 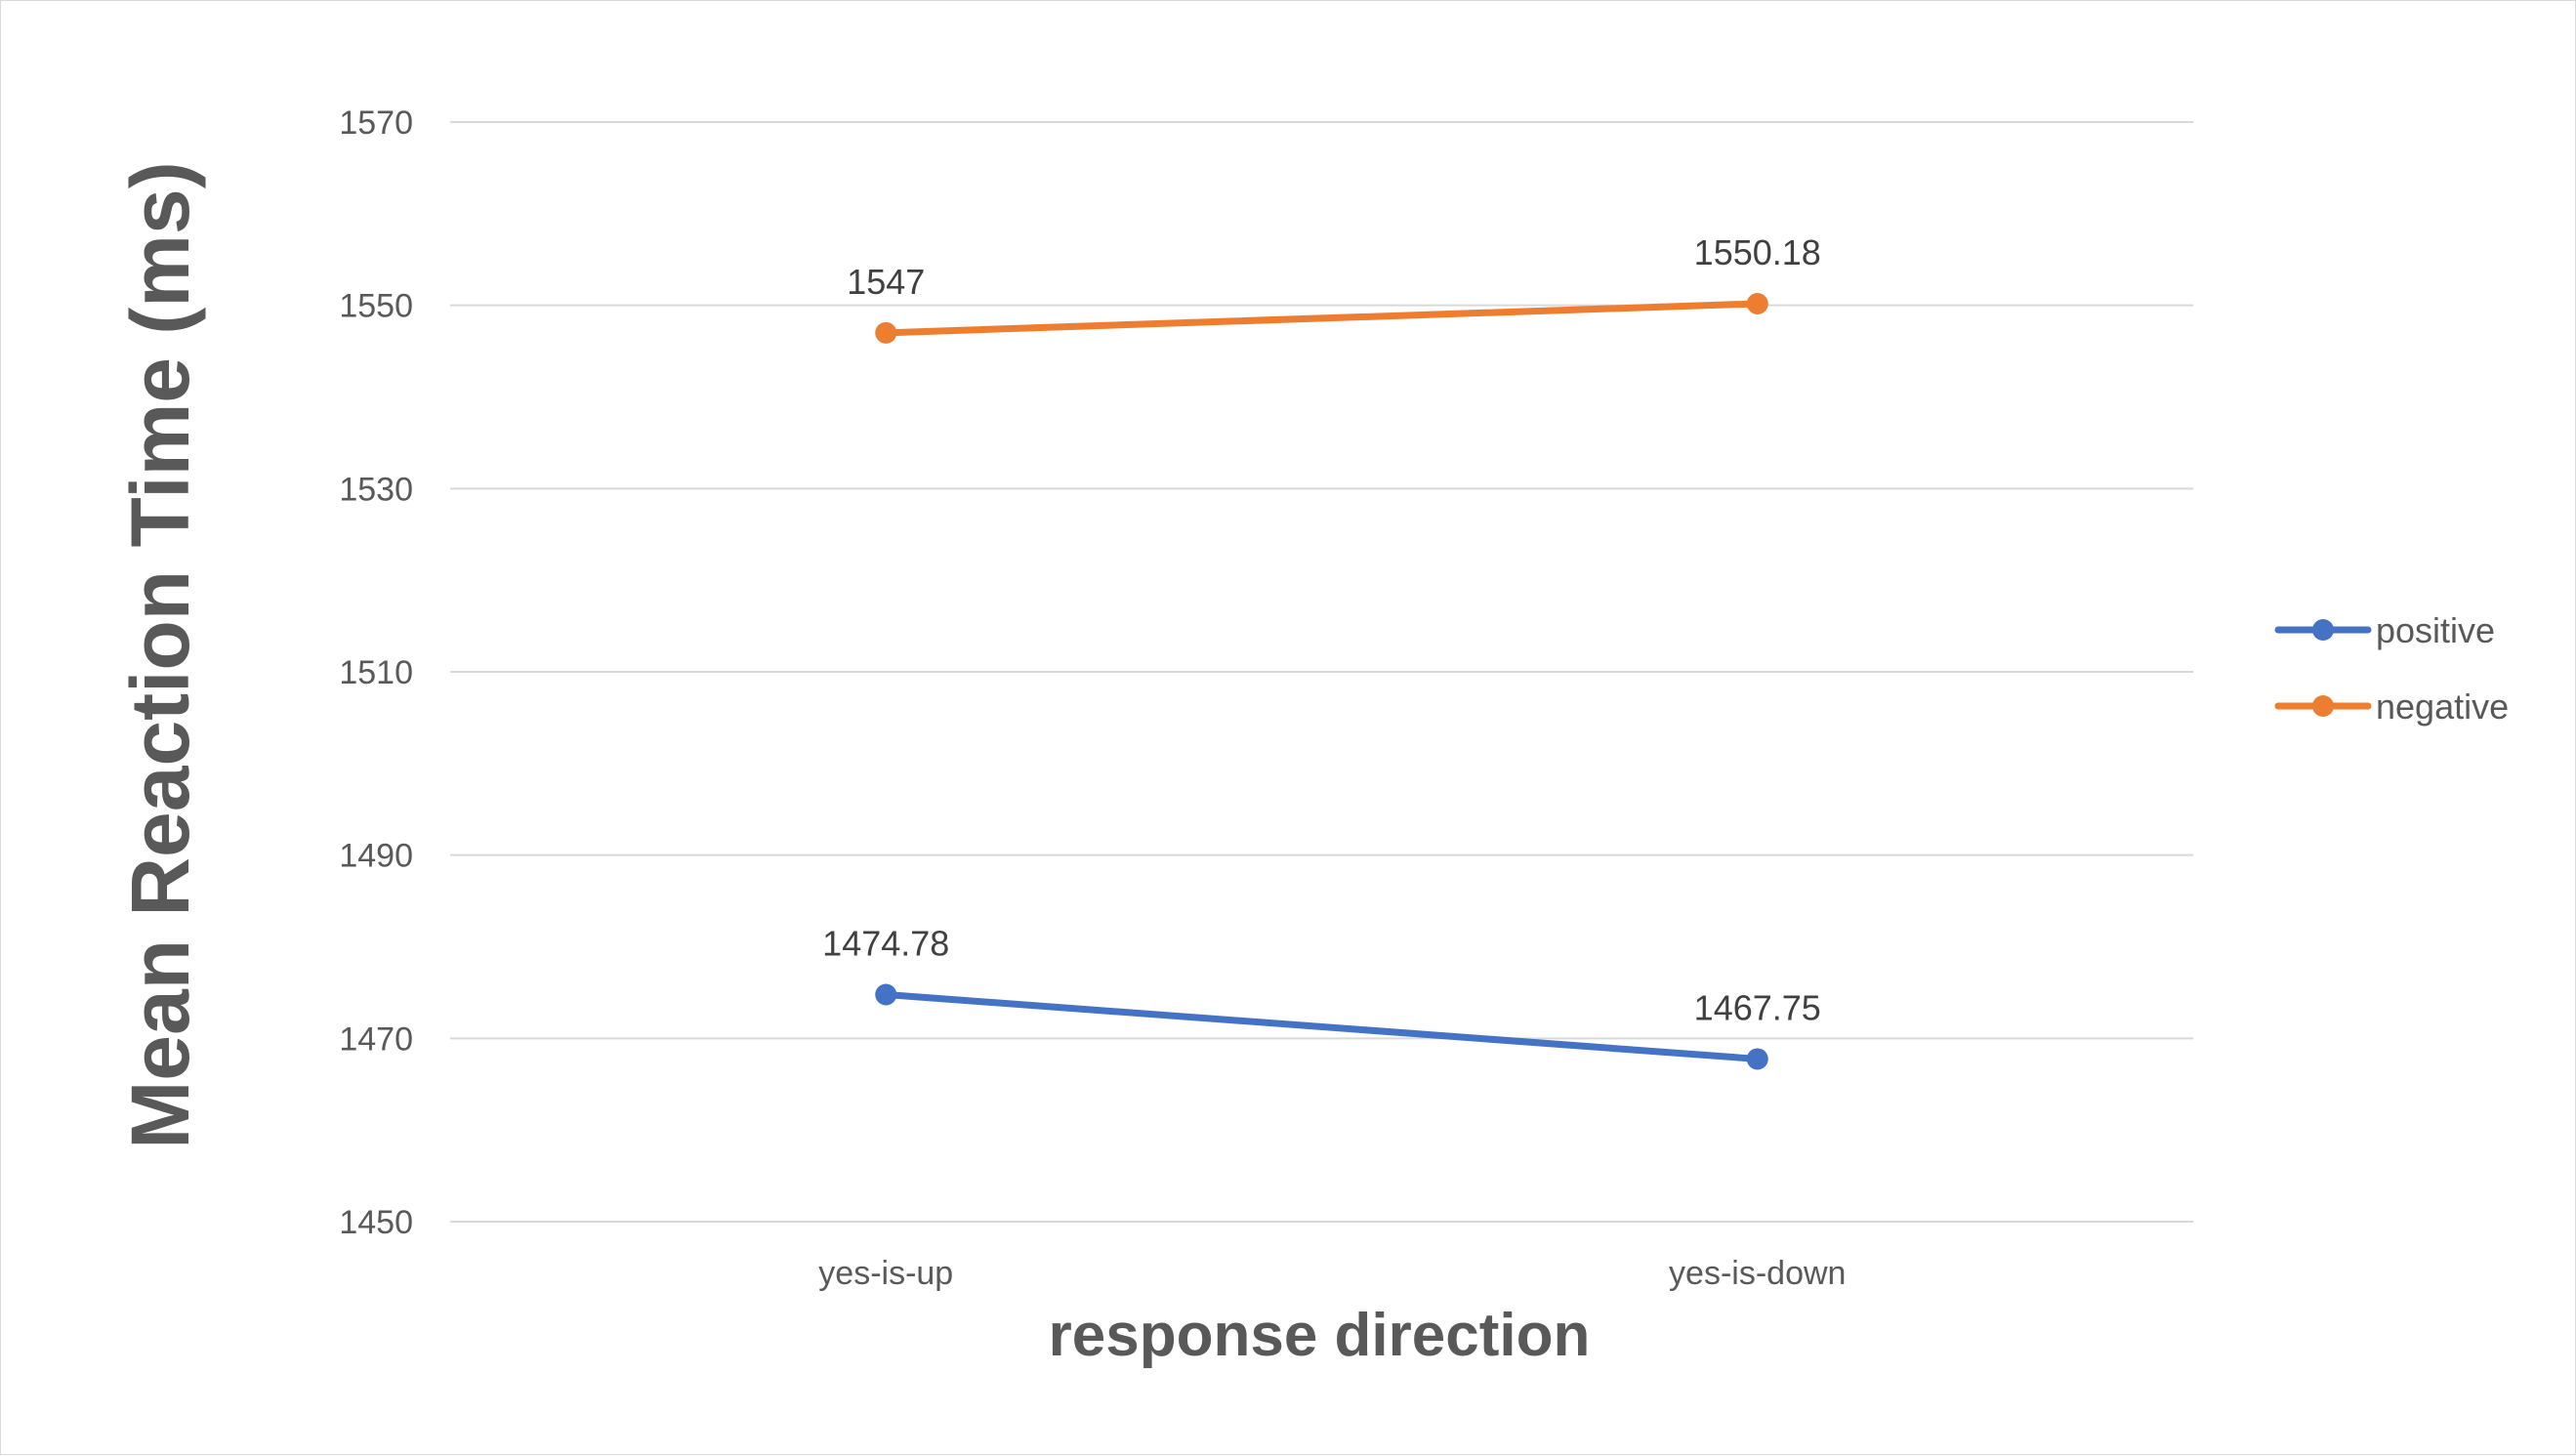 I want to click on y-tick-label: 1570, so click(x=376, y=123).